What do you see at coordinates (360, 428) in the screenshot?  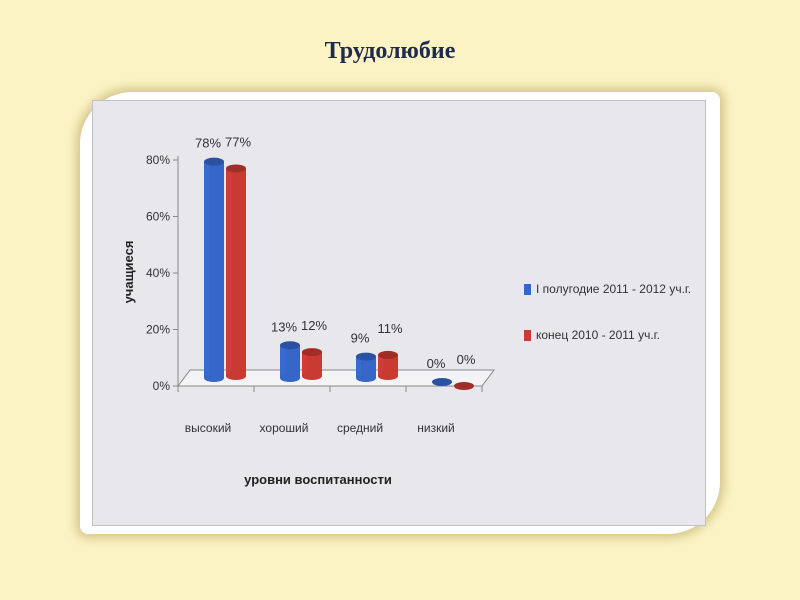 I see `x-tick-label: средний` at bounding box center [360, 428].